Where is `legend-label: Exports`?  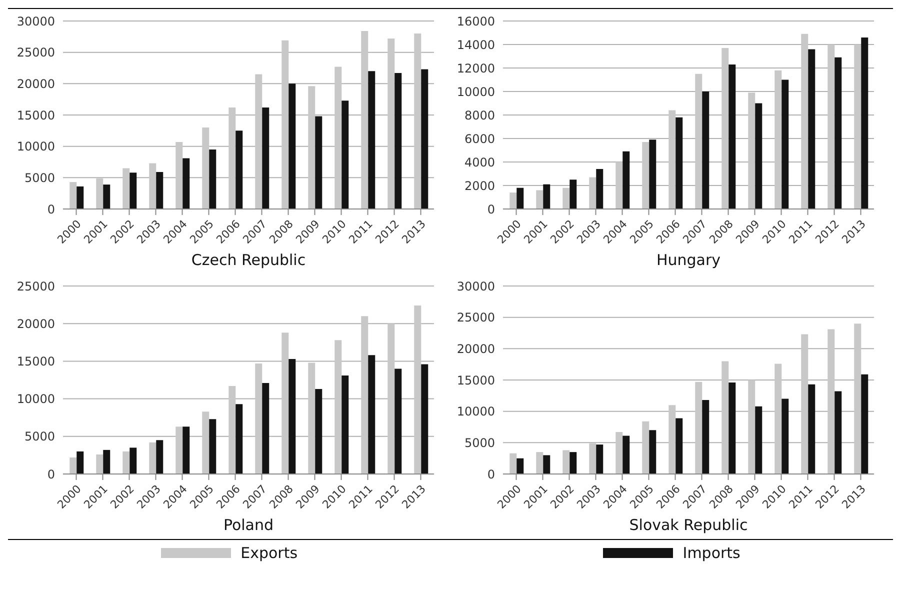
legend-label: Exports is located at coordinates (269, 553).